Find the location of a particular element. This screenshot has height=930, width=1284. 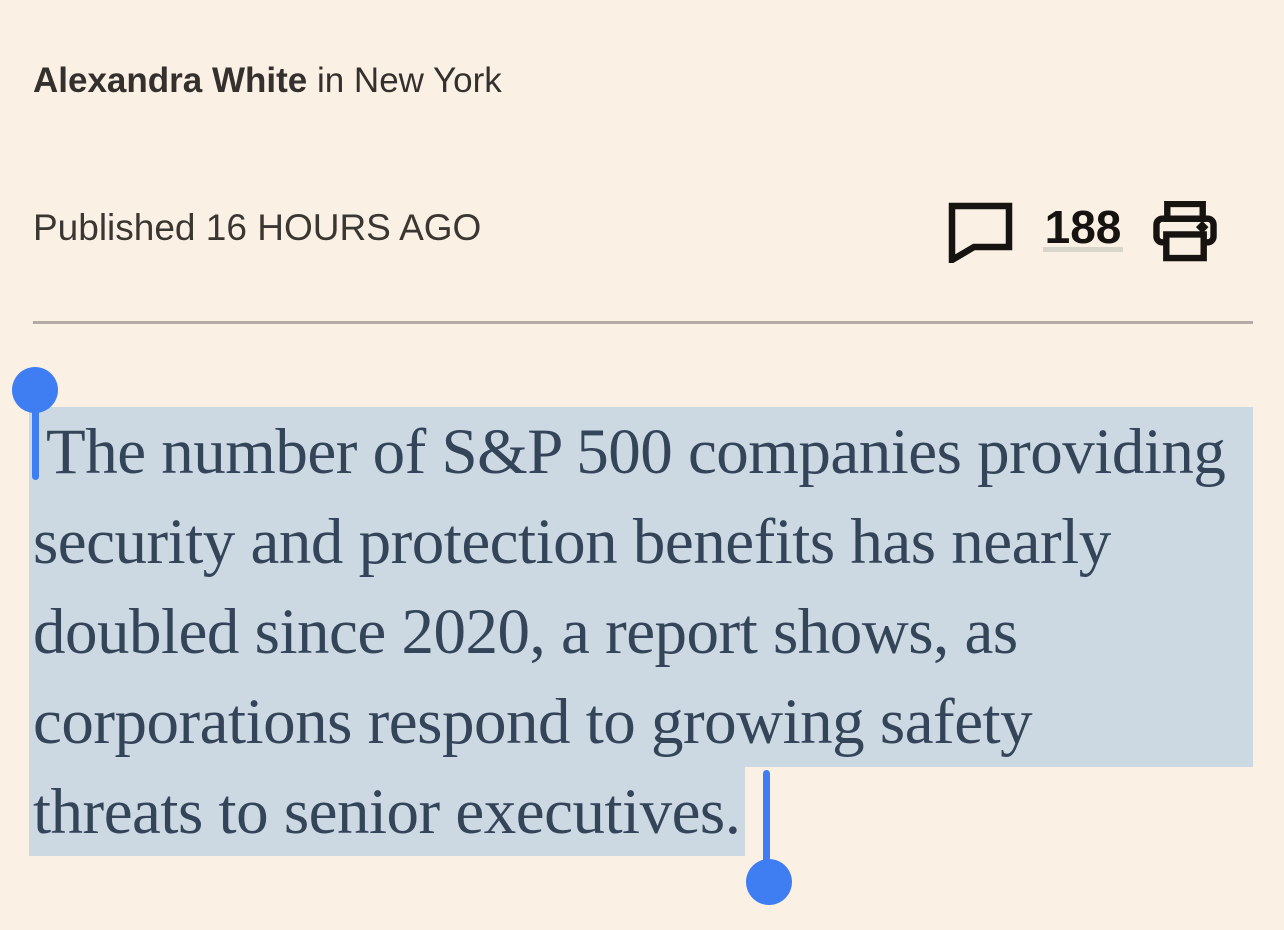

print-button is located at coordinates (1185, 231).